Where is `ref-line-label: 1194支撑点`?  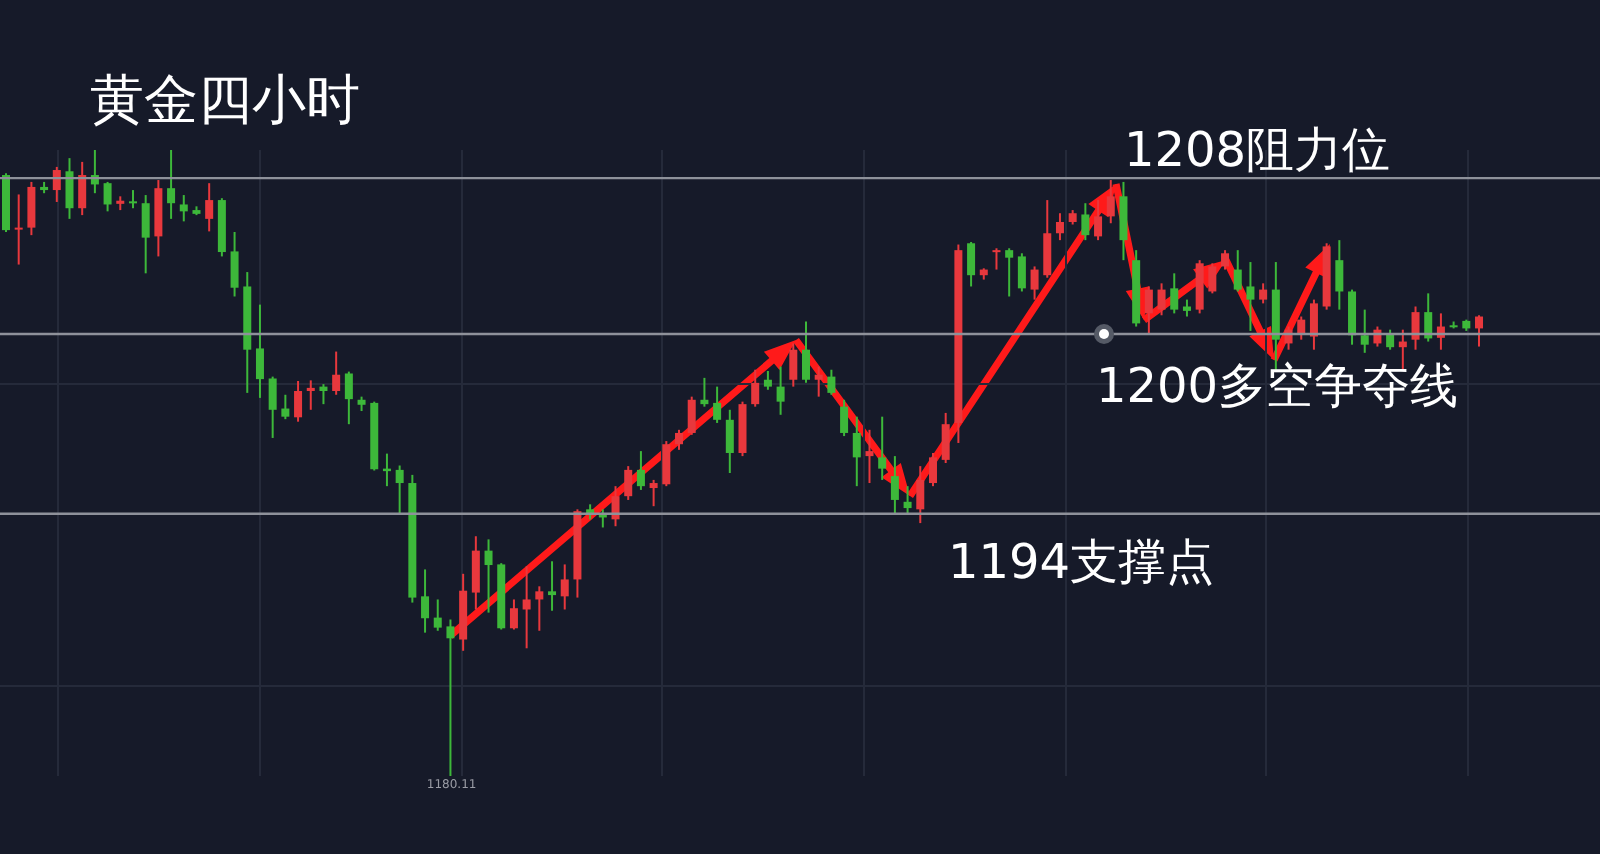
ref-line-label: 1194支撑点 is located at coordinates (1081, 561).